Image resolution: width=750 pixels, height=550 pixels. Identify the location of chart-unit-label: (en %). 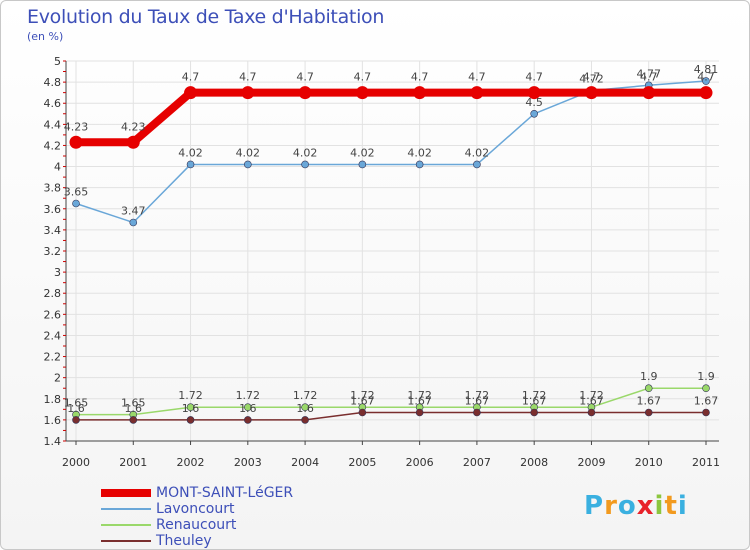
(45, 36).